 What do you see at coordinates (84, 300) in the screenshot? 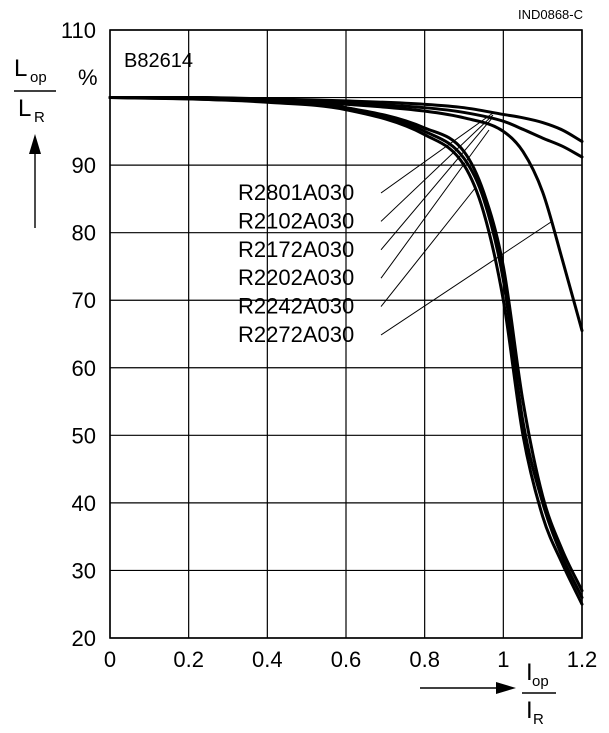
I see `y-tick-label: 70` at bounding box center [84, 300].